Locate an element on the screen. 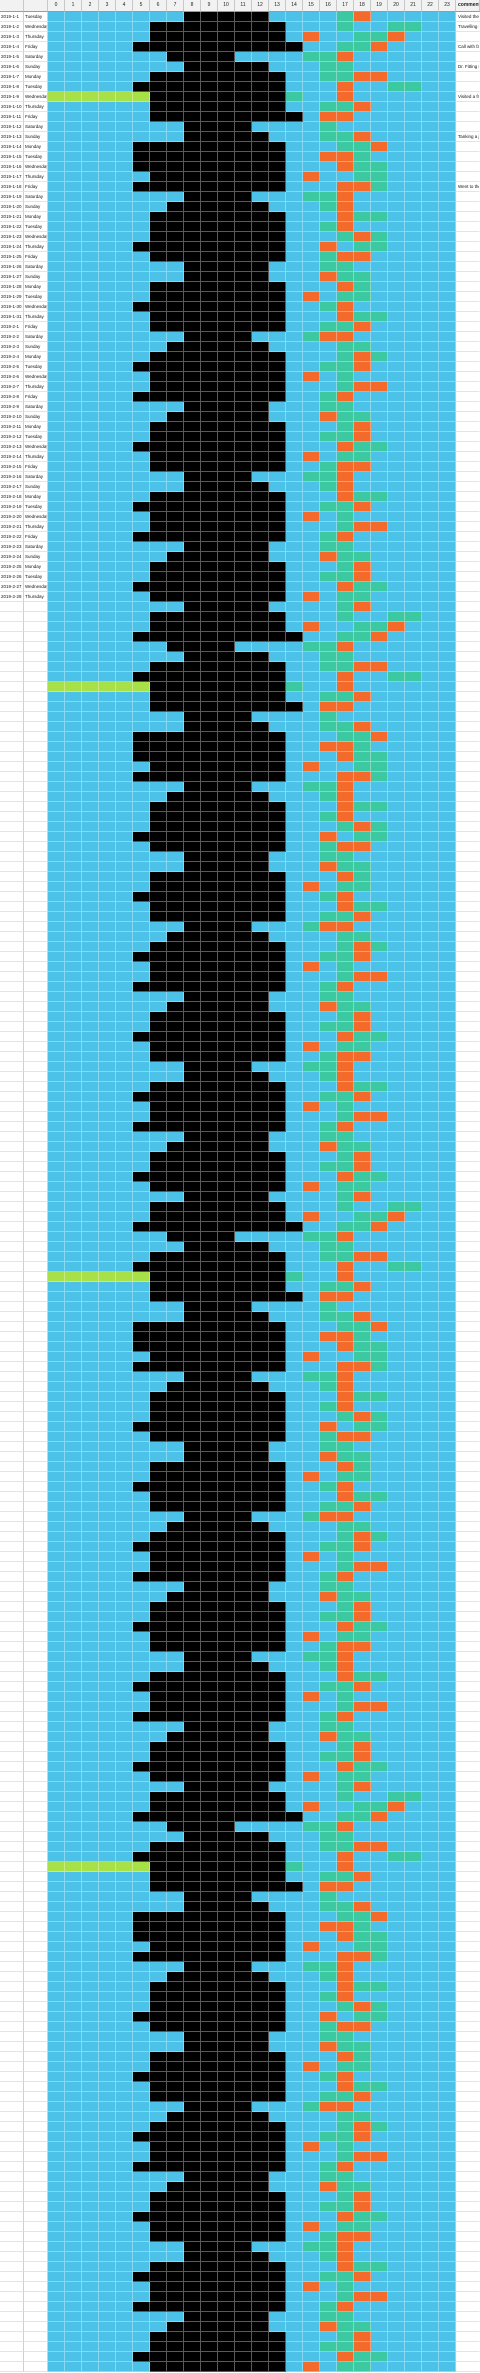  day-cell: Friday is located at coordinates (36, 47).